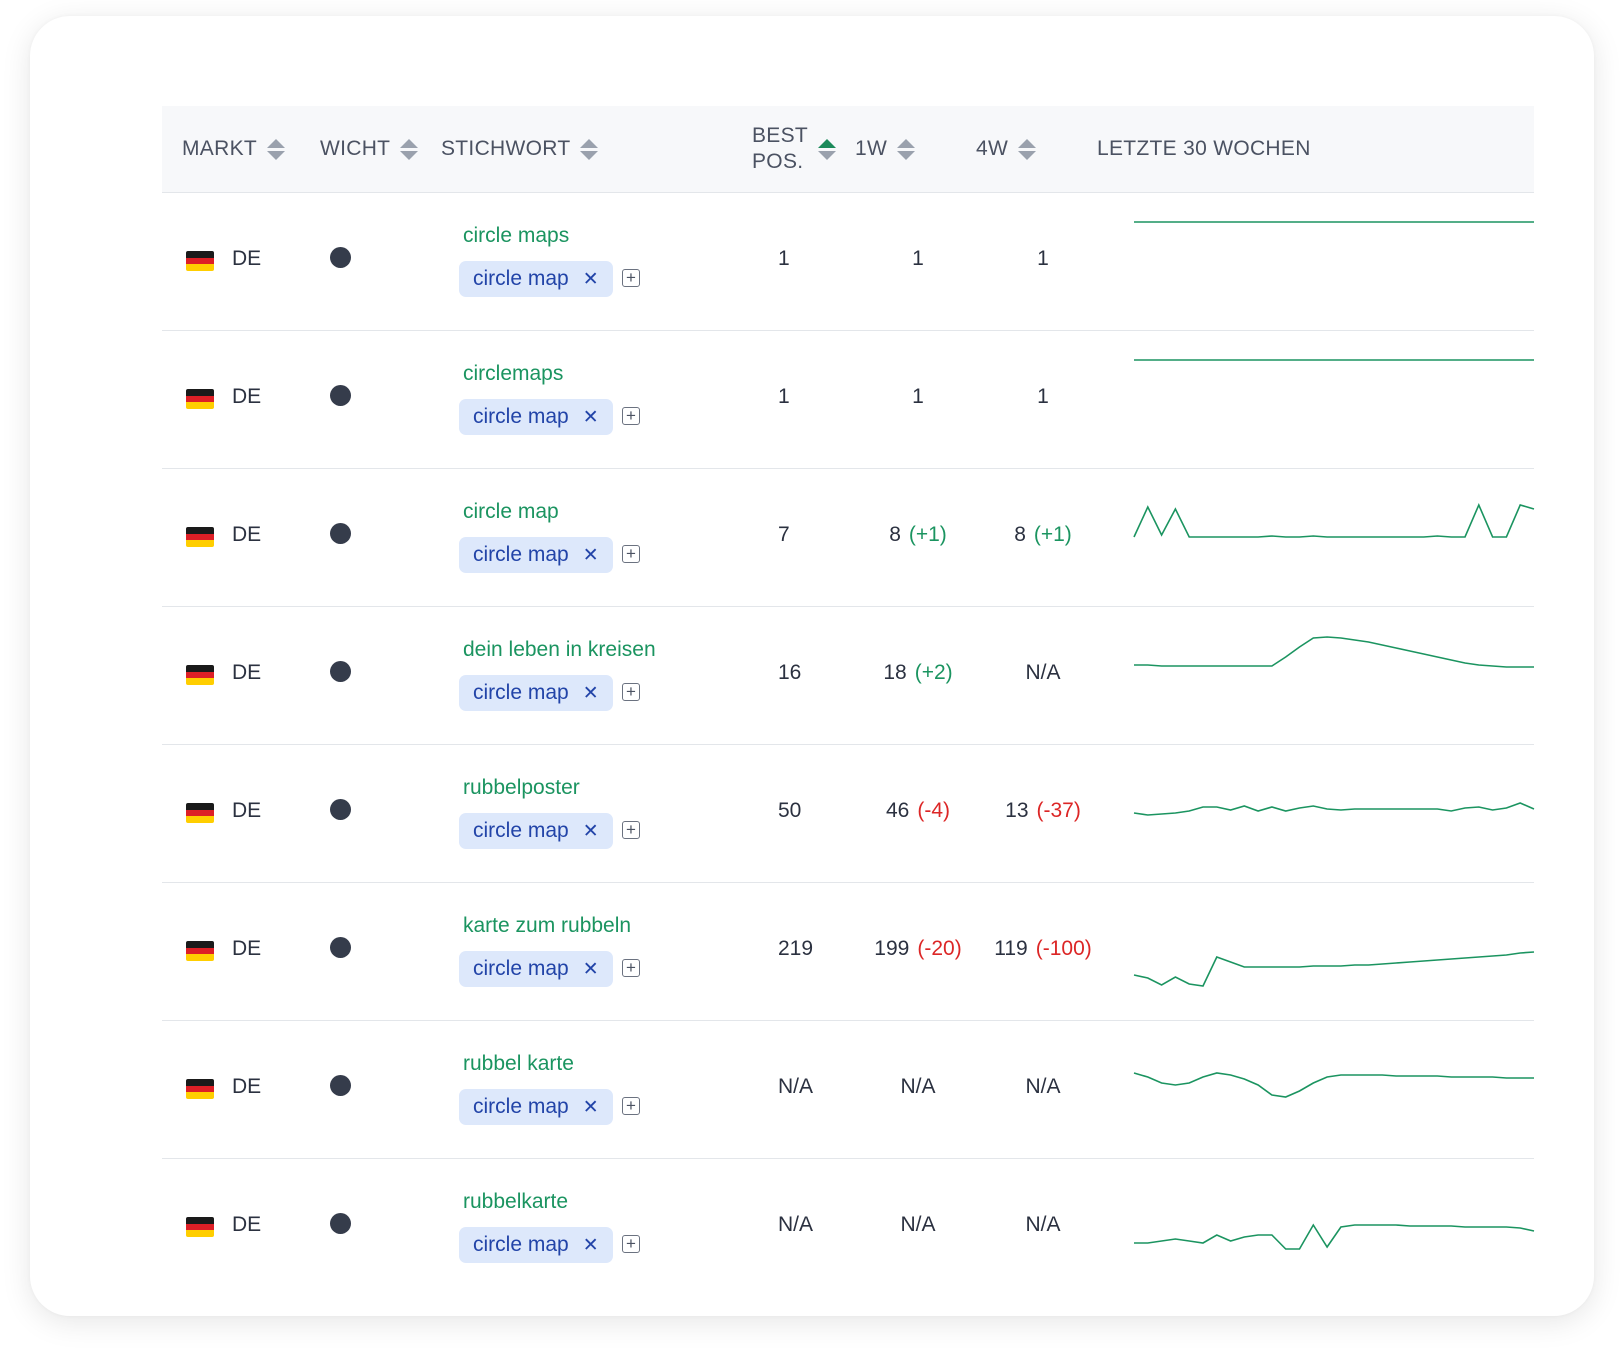 This screenshot has height=1364, width=1624. What do you see at coordinates (827, 149) in the screenshot?
I see `sort-ascending-icon` at bounding box center [827, 149].